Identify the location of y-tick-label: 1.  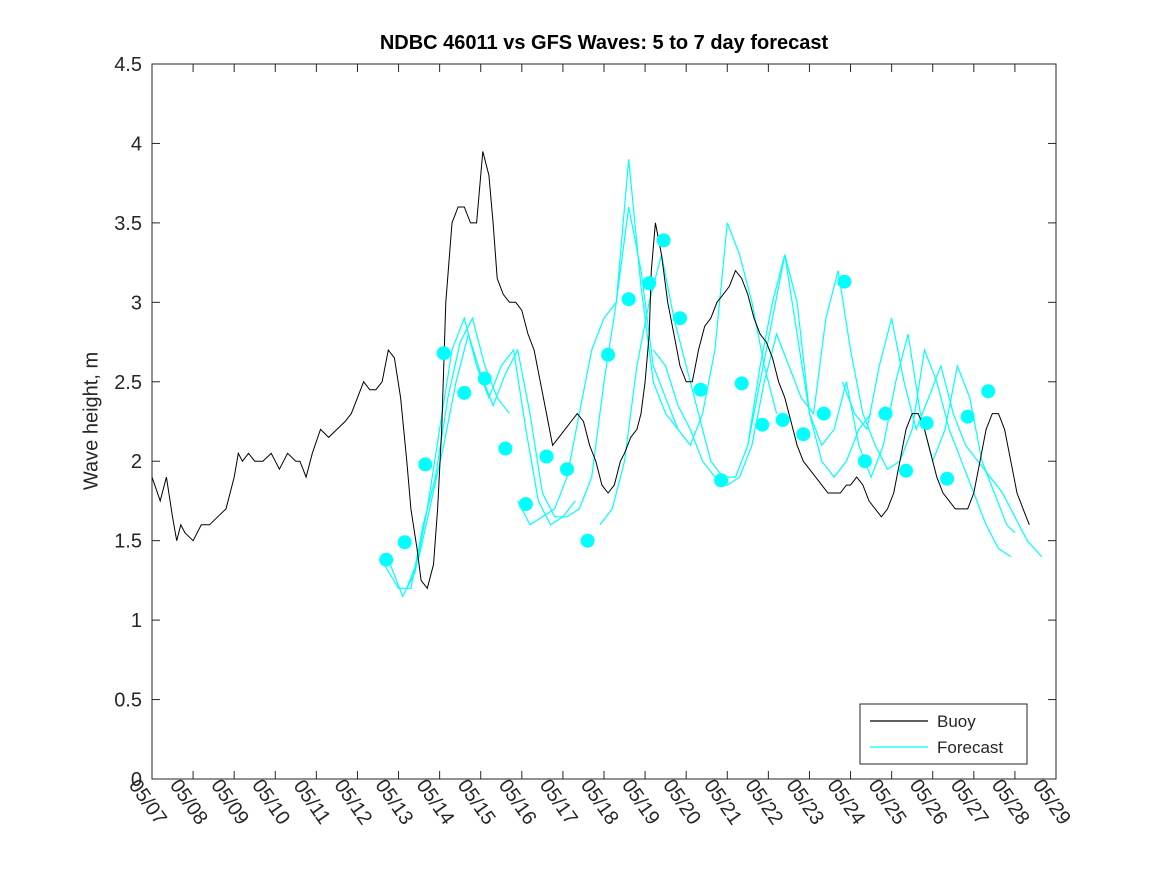
(136, 621).